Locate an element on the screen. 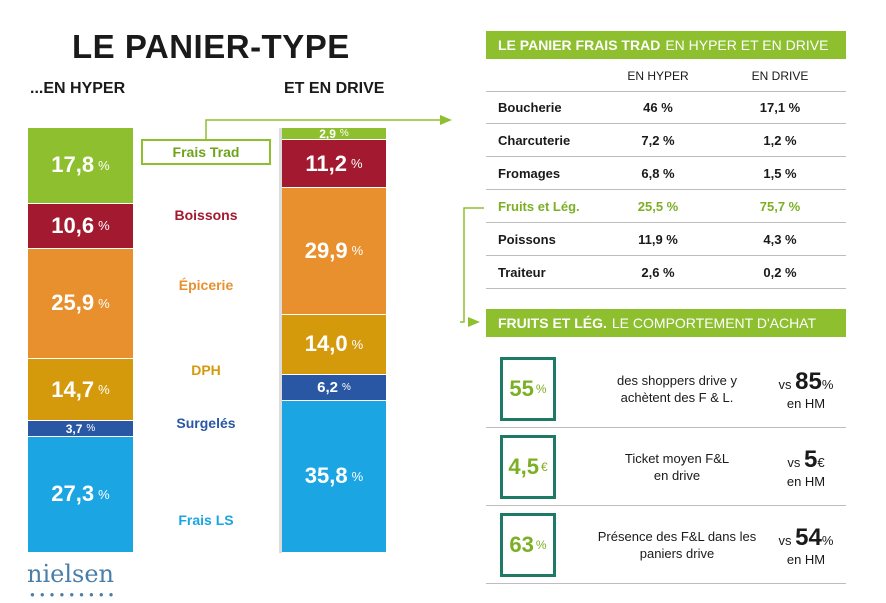  row-drive-value: 4,3 % is located at coordinates (780, 239).